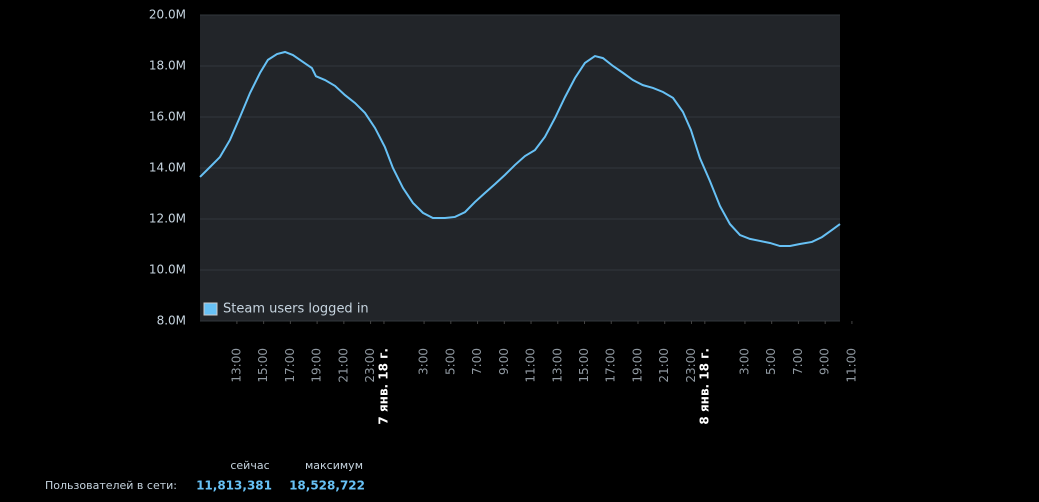 The width and height of the screenshot is (1039, 502). What do you see at coordinates (111, 485) in the screenshot?
I see `stats-label: Пользователей в сети:` at bounding box center [111, 485].